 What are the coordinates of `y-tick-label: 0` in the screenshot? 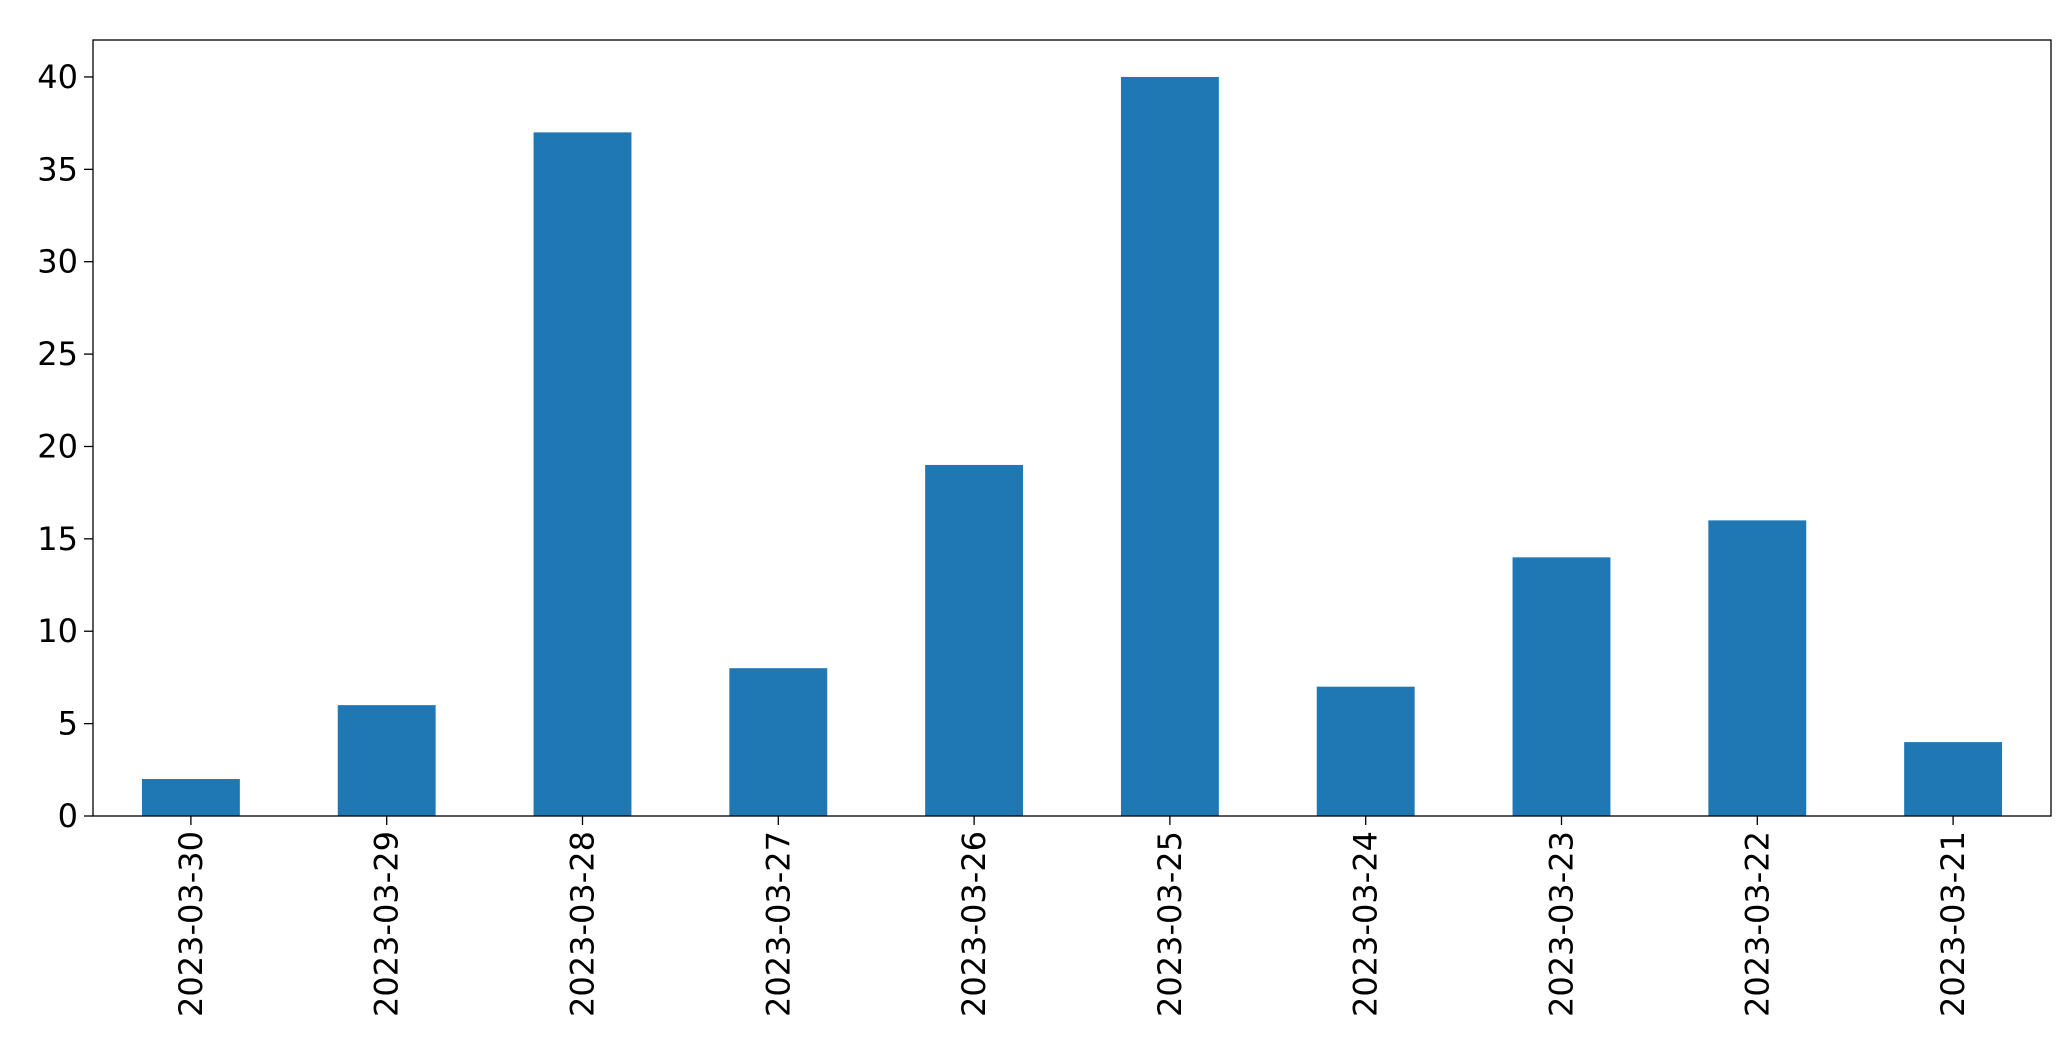 It's located at (68, 816).